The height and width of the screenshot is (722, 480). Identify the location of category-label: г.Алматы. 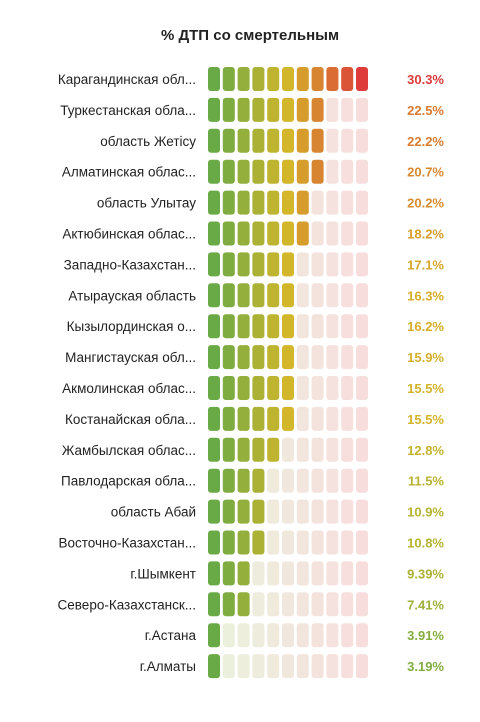
(168, 666).